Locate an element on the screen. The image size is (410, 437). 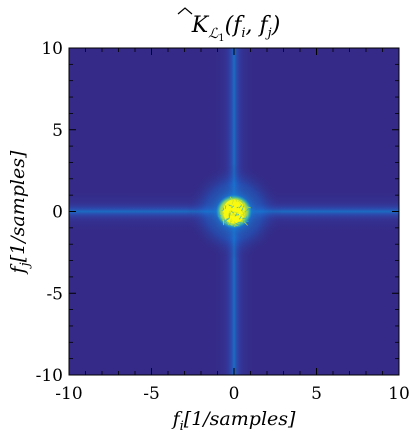
y-label-unit: [1/samples] is located at coordinates (18, 206).